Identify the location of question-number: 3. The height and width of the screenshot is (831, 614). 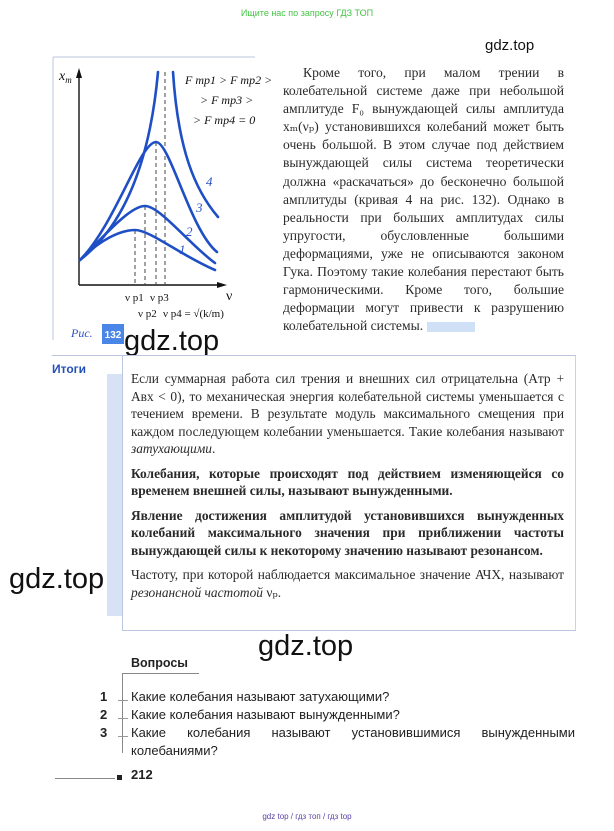
(104, 732).